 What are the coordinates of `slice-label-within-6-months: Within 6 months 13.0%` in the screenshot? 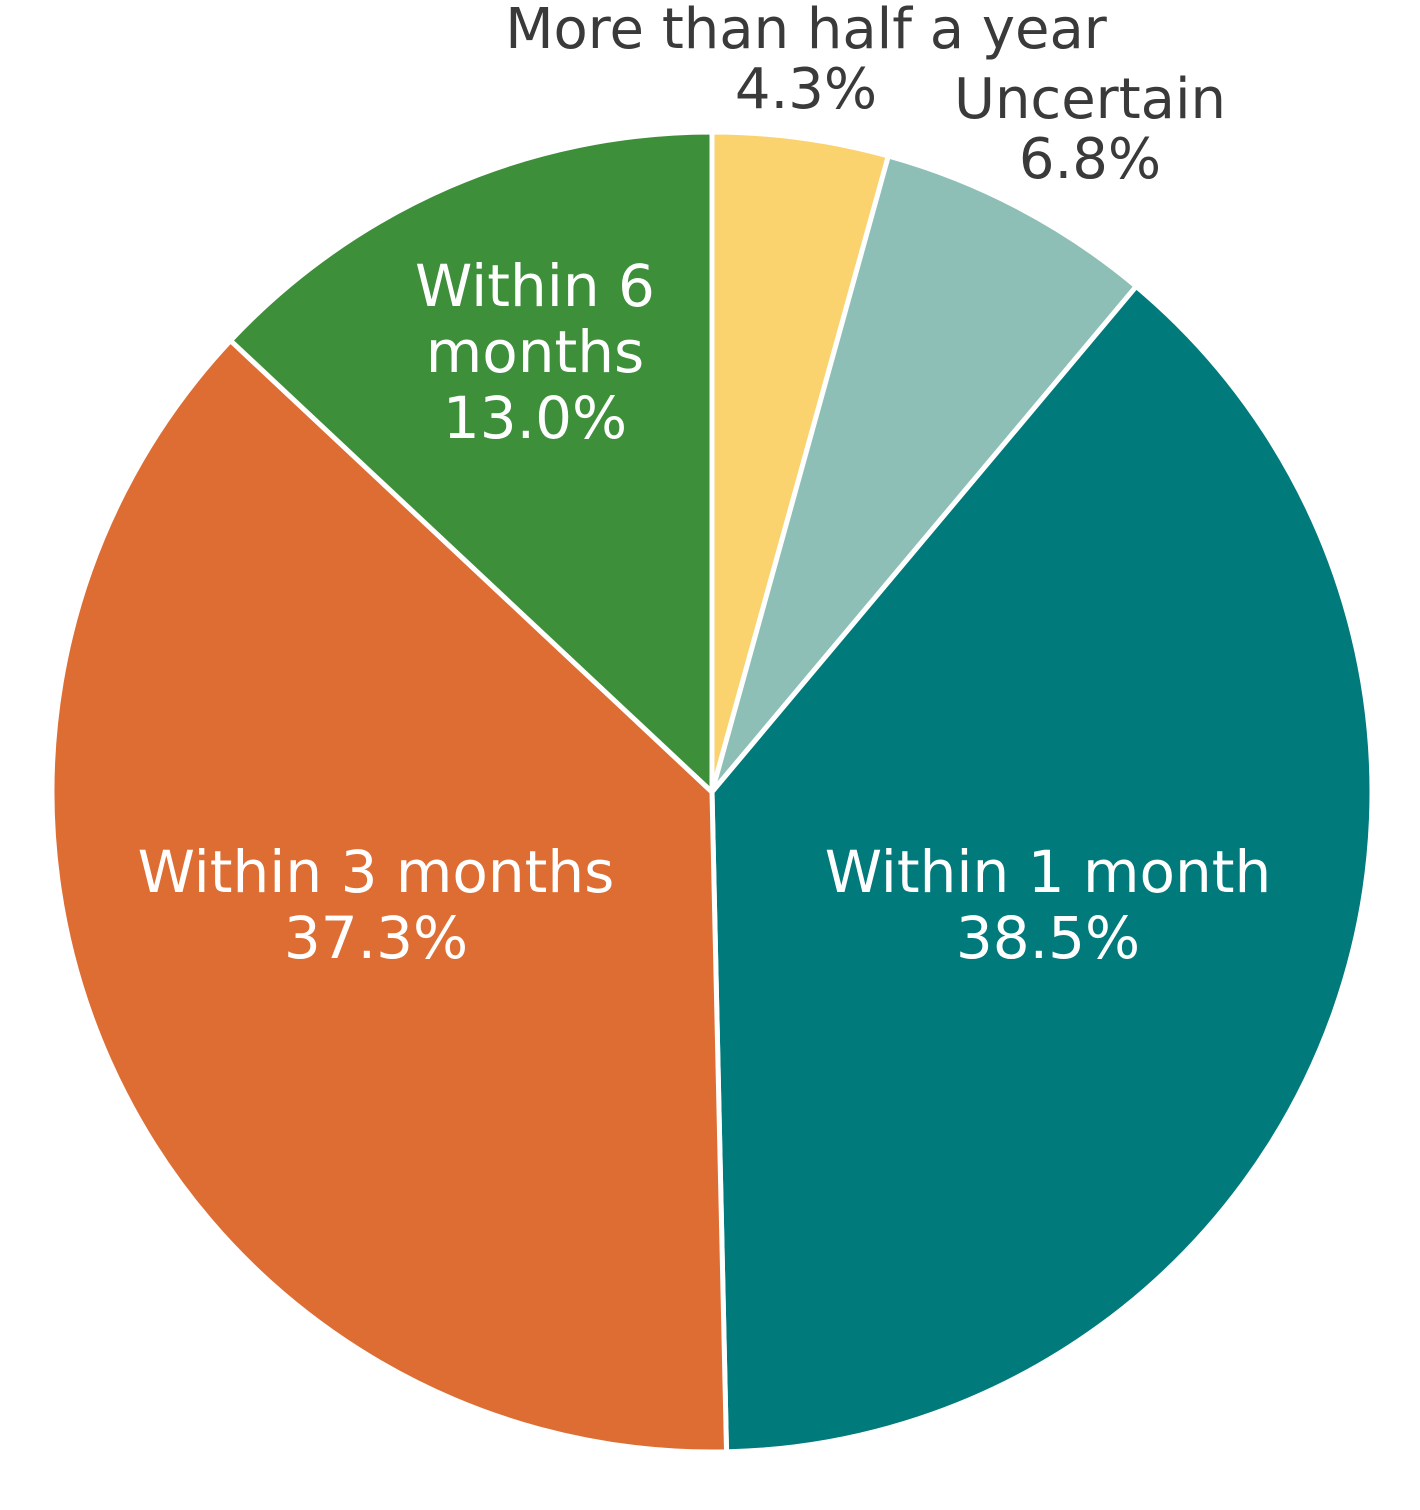 It's located at (535, 352).